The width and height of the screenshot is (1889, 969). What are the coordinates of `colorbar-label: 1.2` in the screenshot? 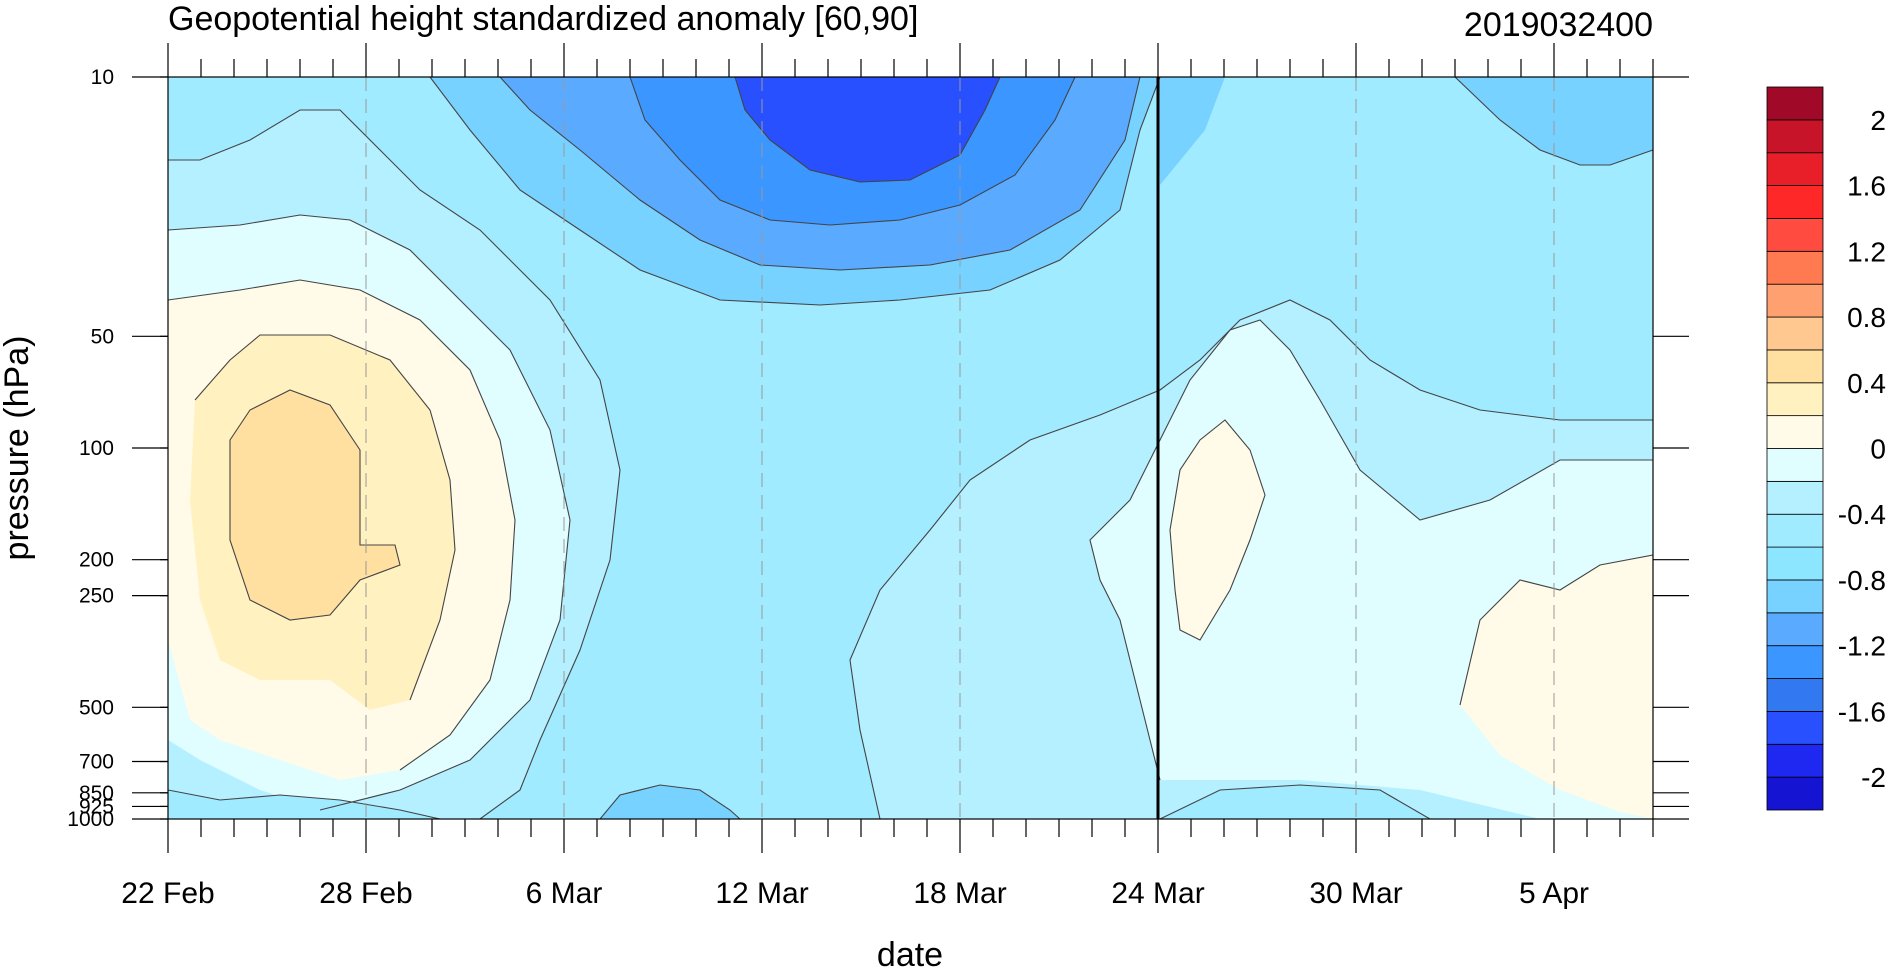 It's located at (1866, 251).